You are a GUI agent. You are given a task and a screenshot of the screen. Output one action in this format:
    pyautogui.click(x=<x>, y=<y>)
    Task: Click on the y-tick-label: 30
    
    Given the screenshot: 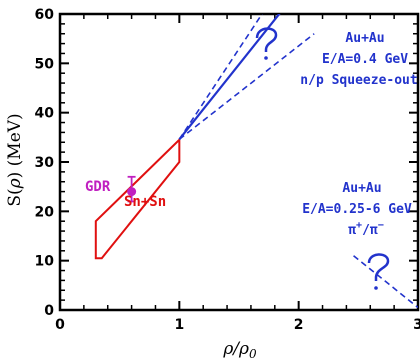 What is the action you would take?
    pyautogui.click(x=45, y=163)
    